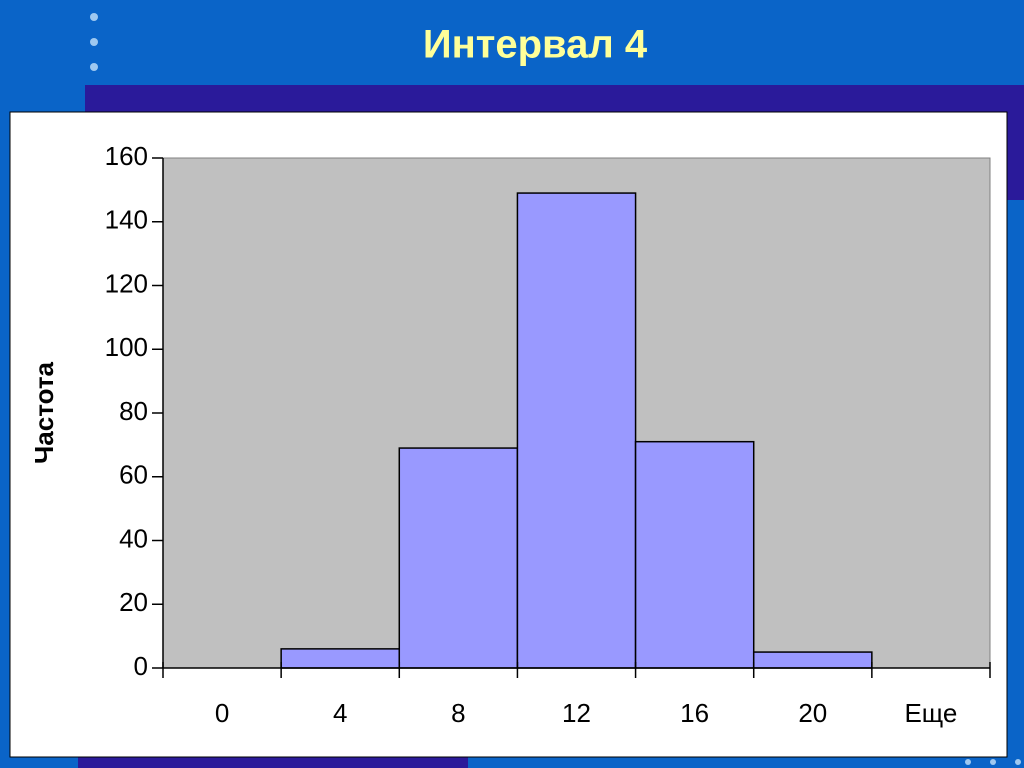 The height and width of the screenshot is (768, 1024). What do you see at coordinates (554, 100) in the screenshot?
I see `header-band` at bounding box center [554, 100].